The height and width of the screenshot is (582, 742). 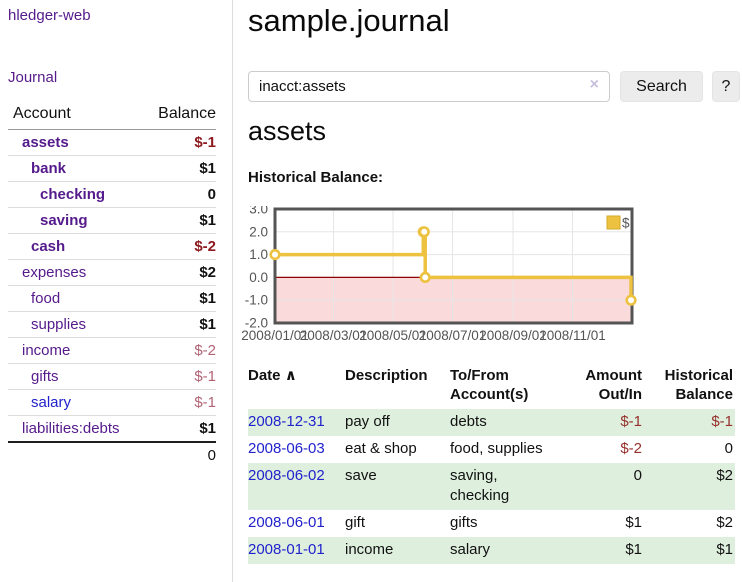 I want to click on transaction-description: save, so click(x=361, y=475).